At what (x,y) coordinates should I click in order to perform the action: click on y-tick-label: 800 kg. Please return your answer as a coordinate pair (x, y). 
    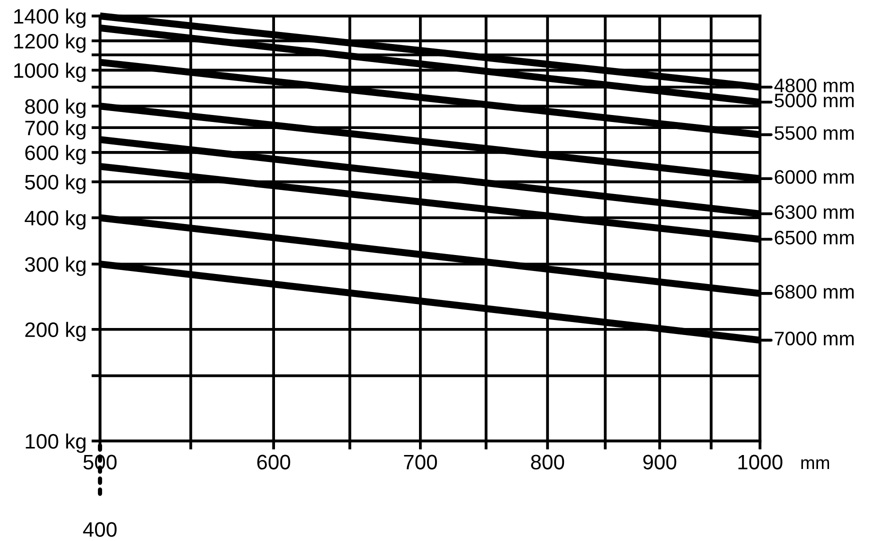
    Looking at the image, I should click on (55, 108).